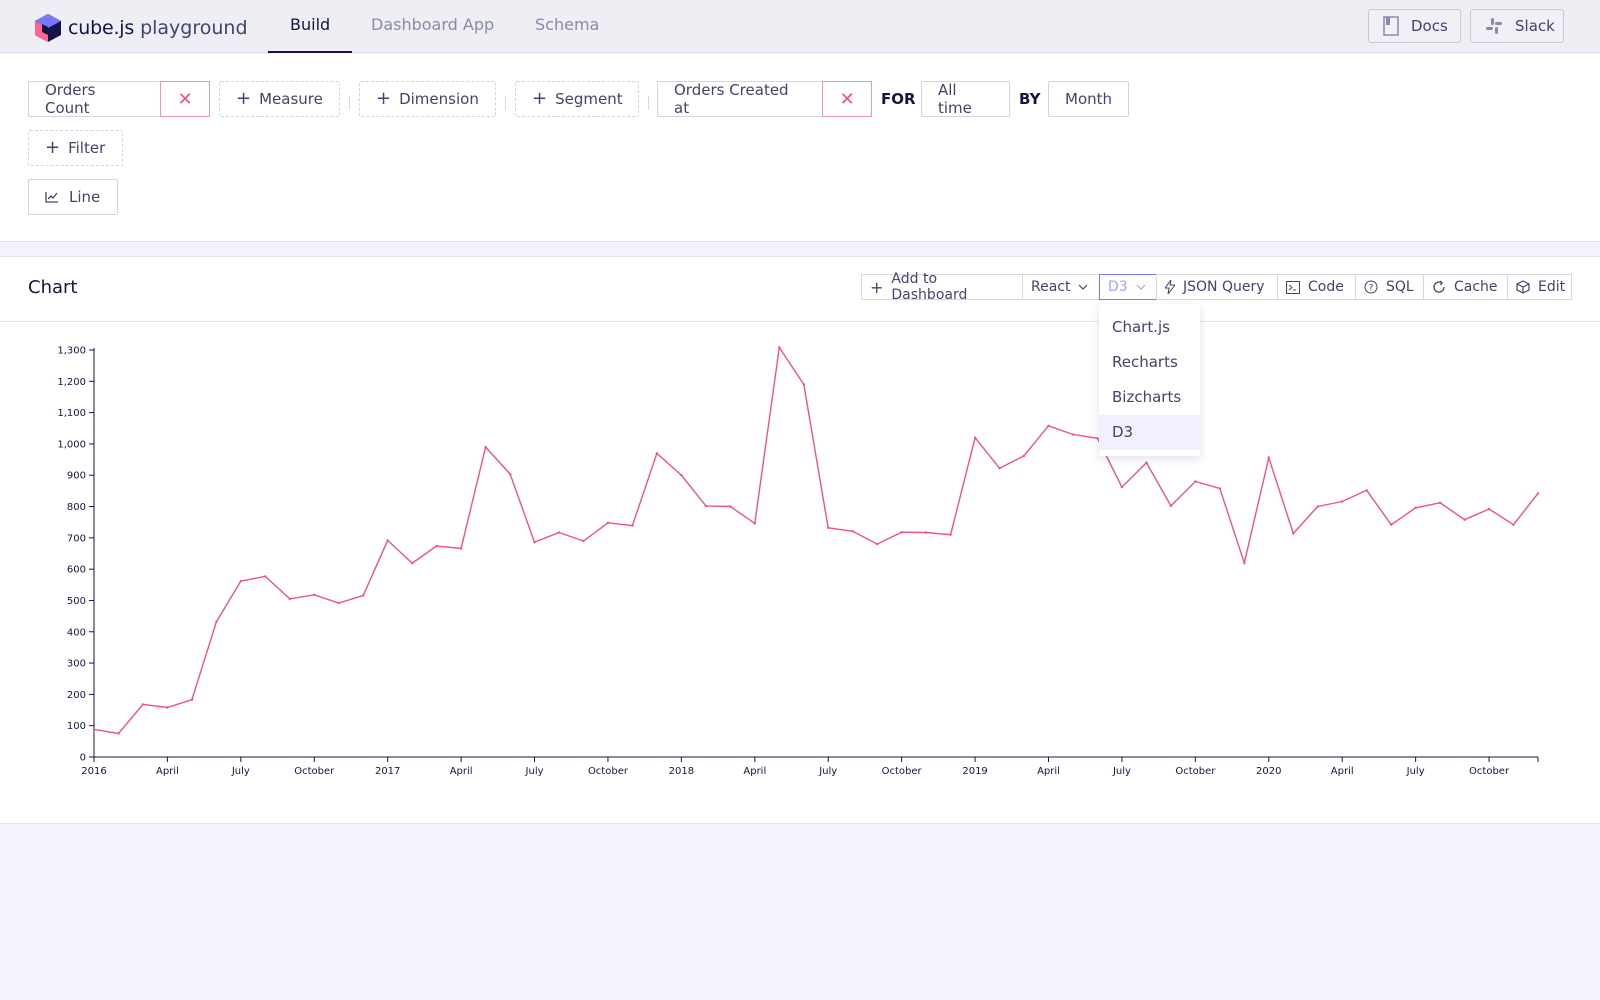  I want to click on docs-label: Docs, so click(1429, 26).